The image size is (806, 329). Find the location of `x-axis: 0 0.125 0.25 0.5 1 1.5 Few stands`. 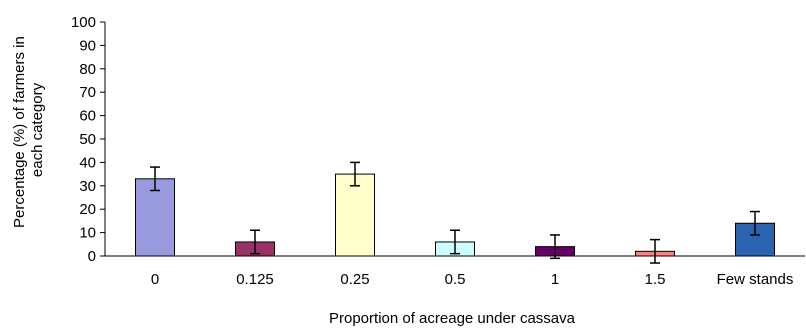

x-axis: 0 0.125 0.25 0.5 1 1.5 Few stands is located at coordinates (455, 271).